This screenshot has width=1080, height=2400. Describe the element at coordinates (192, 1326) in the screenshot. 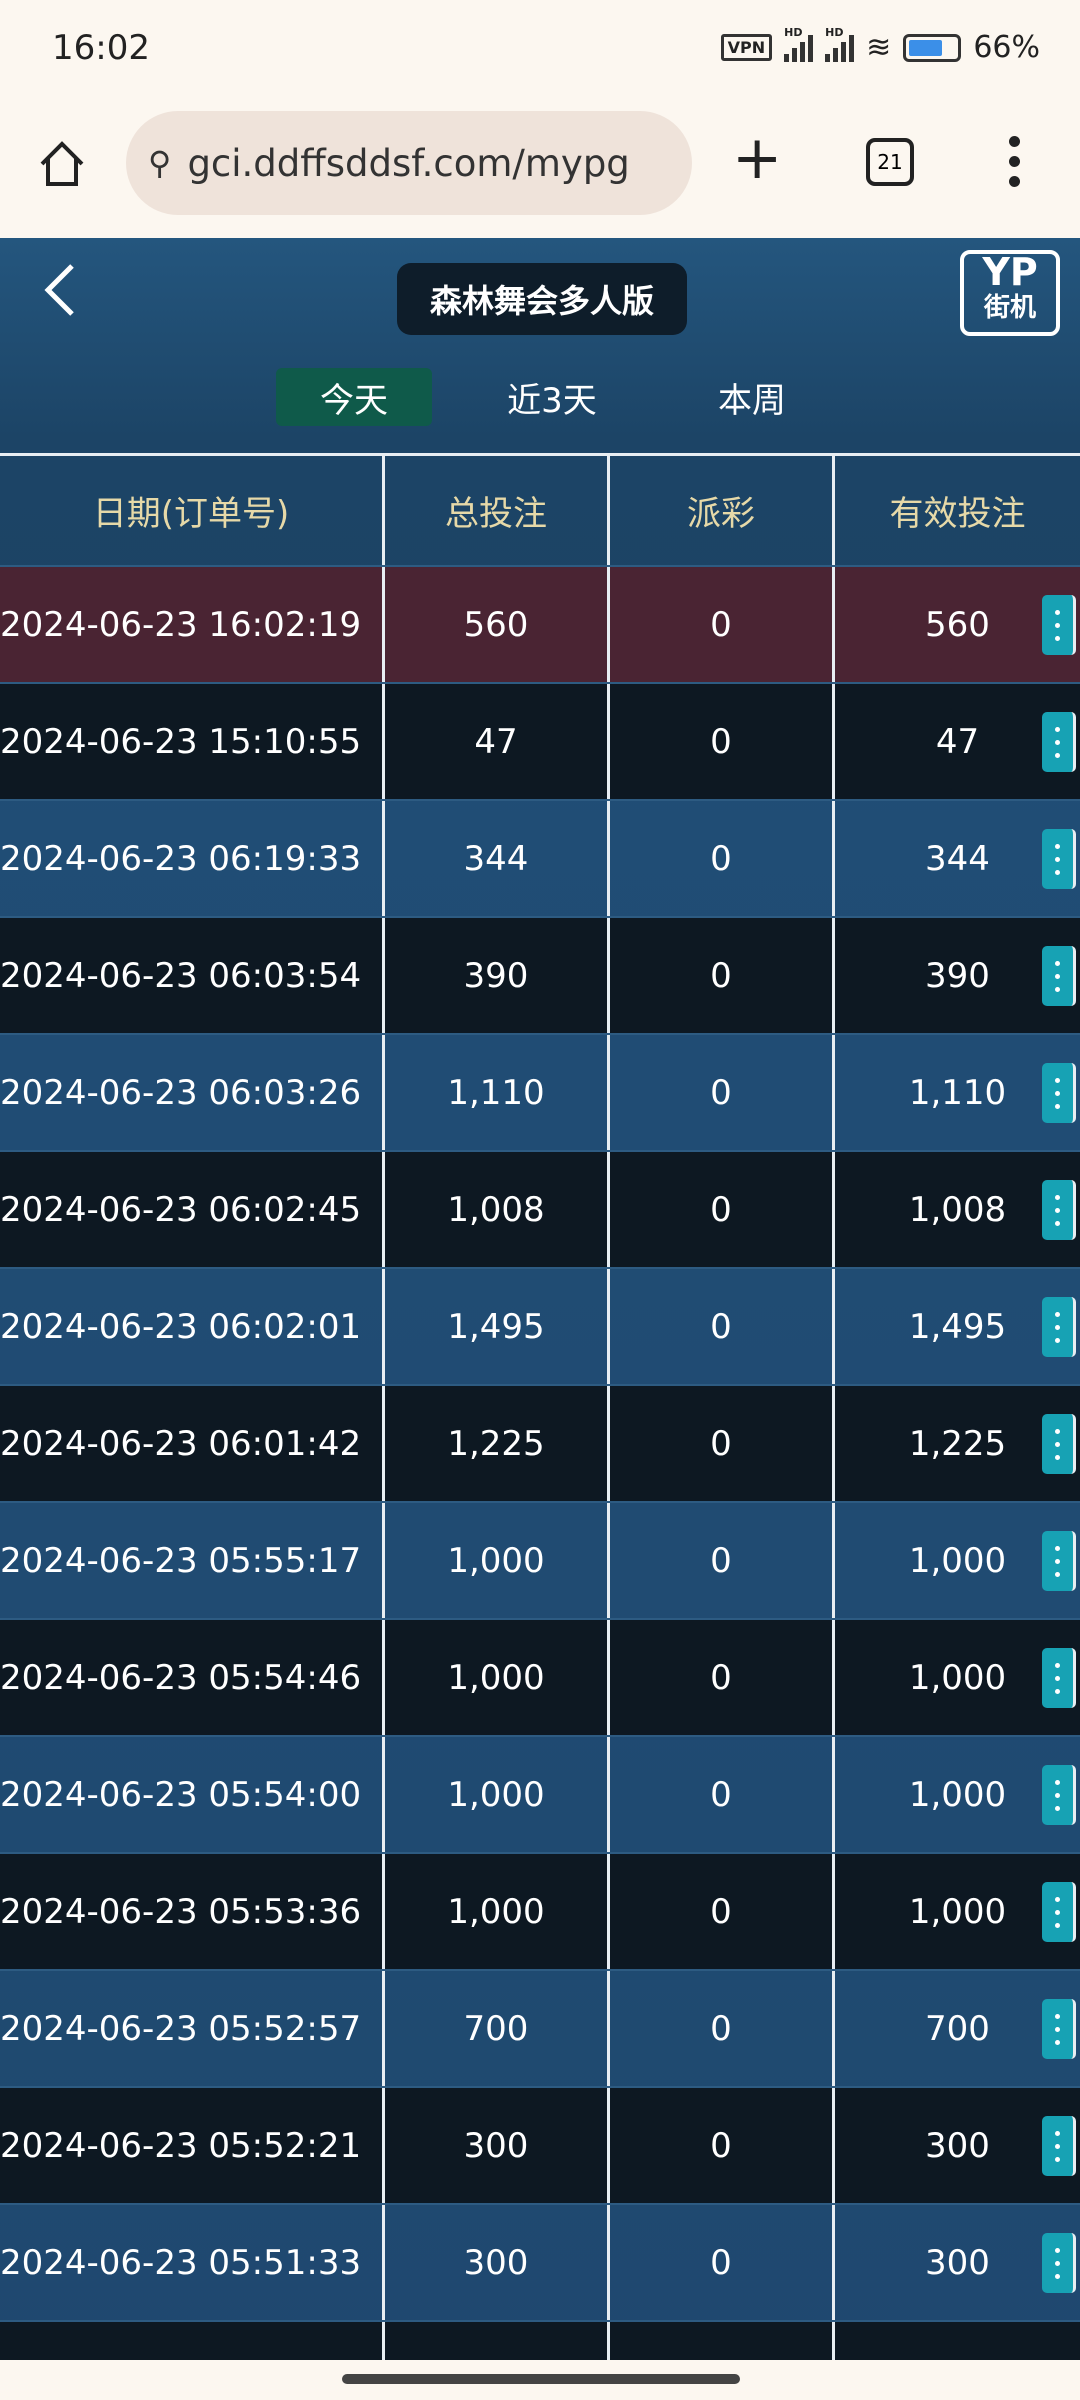

I see `cell-date: 2024-06-23 06:02:01` at that location.